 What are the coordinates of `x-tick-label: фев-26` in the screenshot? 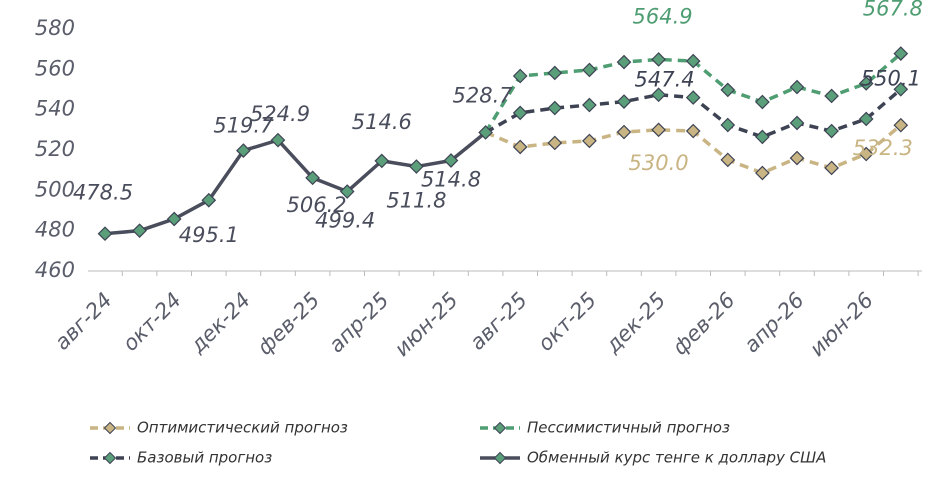 It's located at (704, 324).